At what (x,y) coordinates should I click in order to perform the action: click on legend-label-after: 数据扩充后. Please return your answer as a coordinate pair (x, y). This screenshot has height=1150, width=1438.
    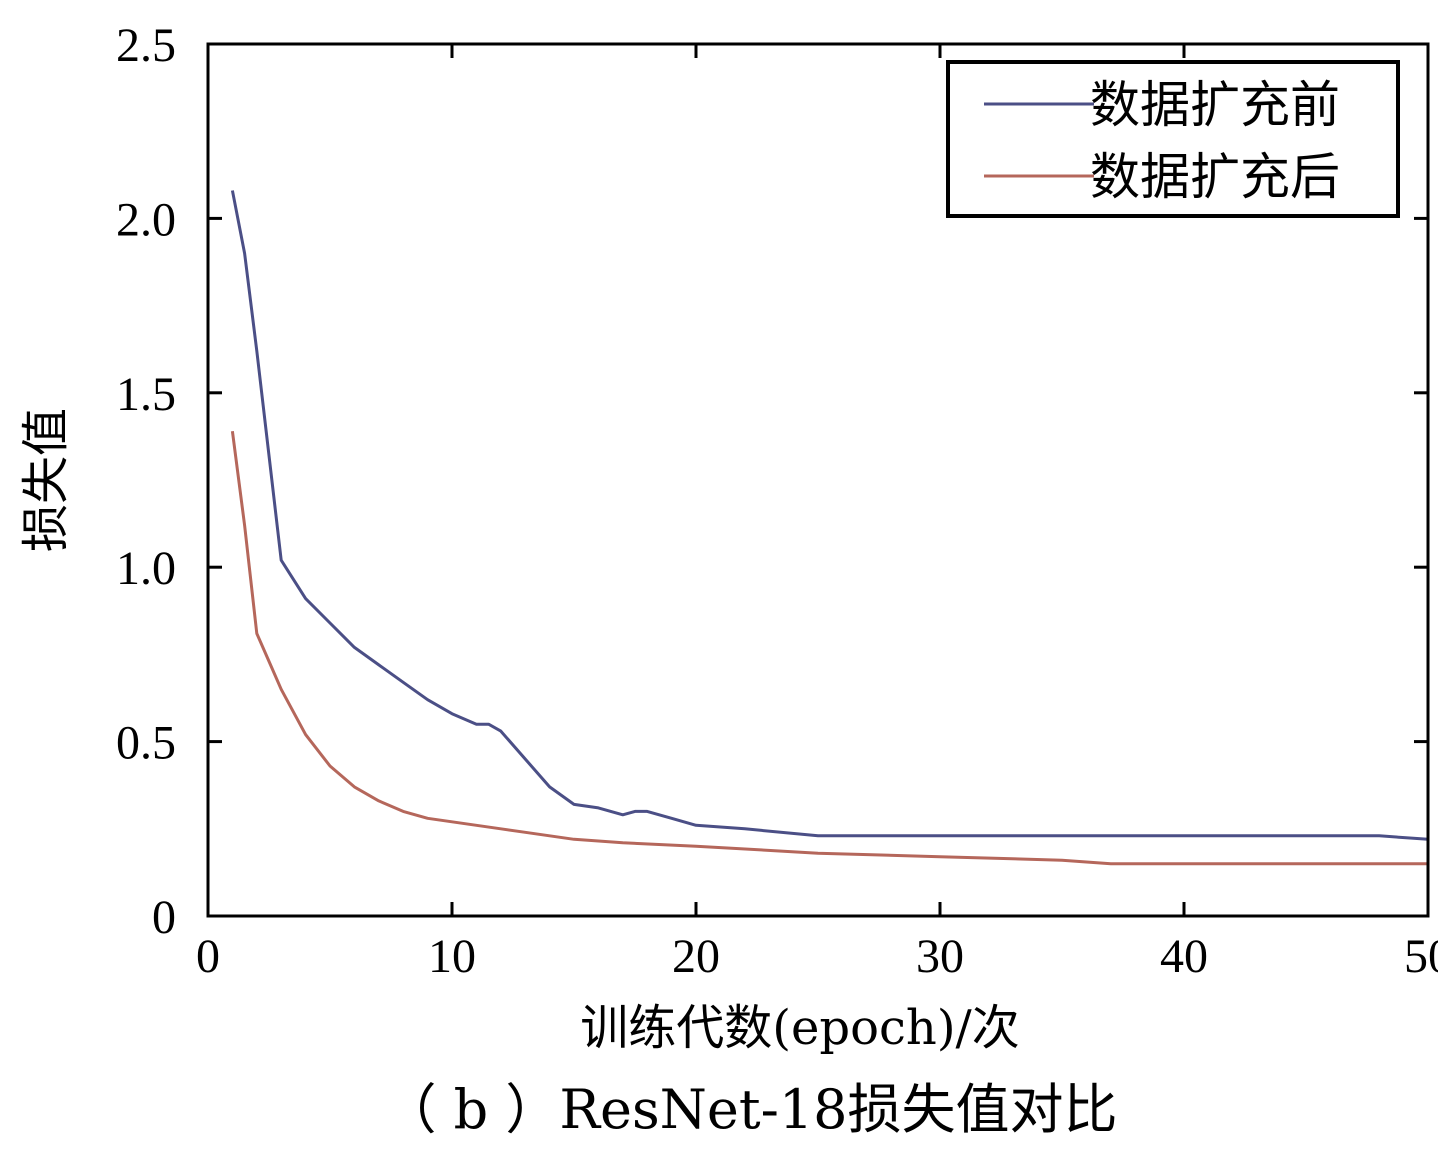
    Looking at the image, I should click on (1215, 177).